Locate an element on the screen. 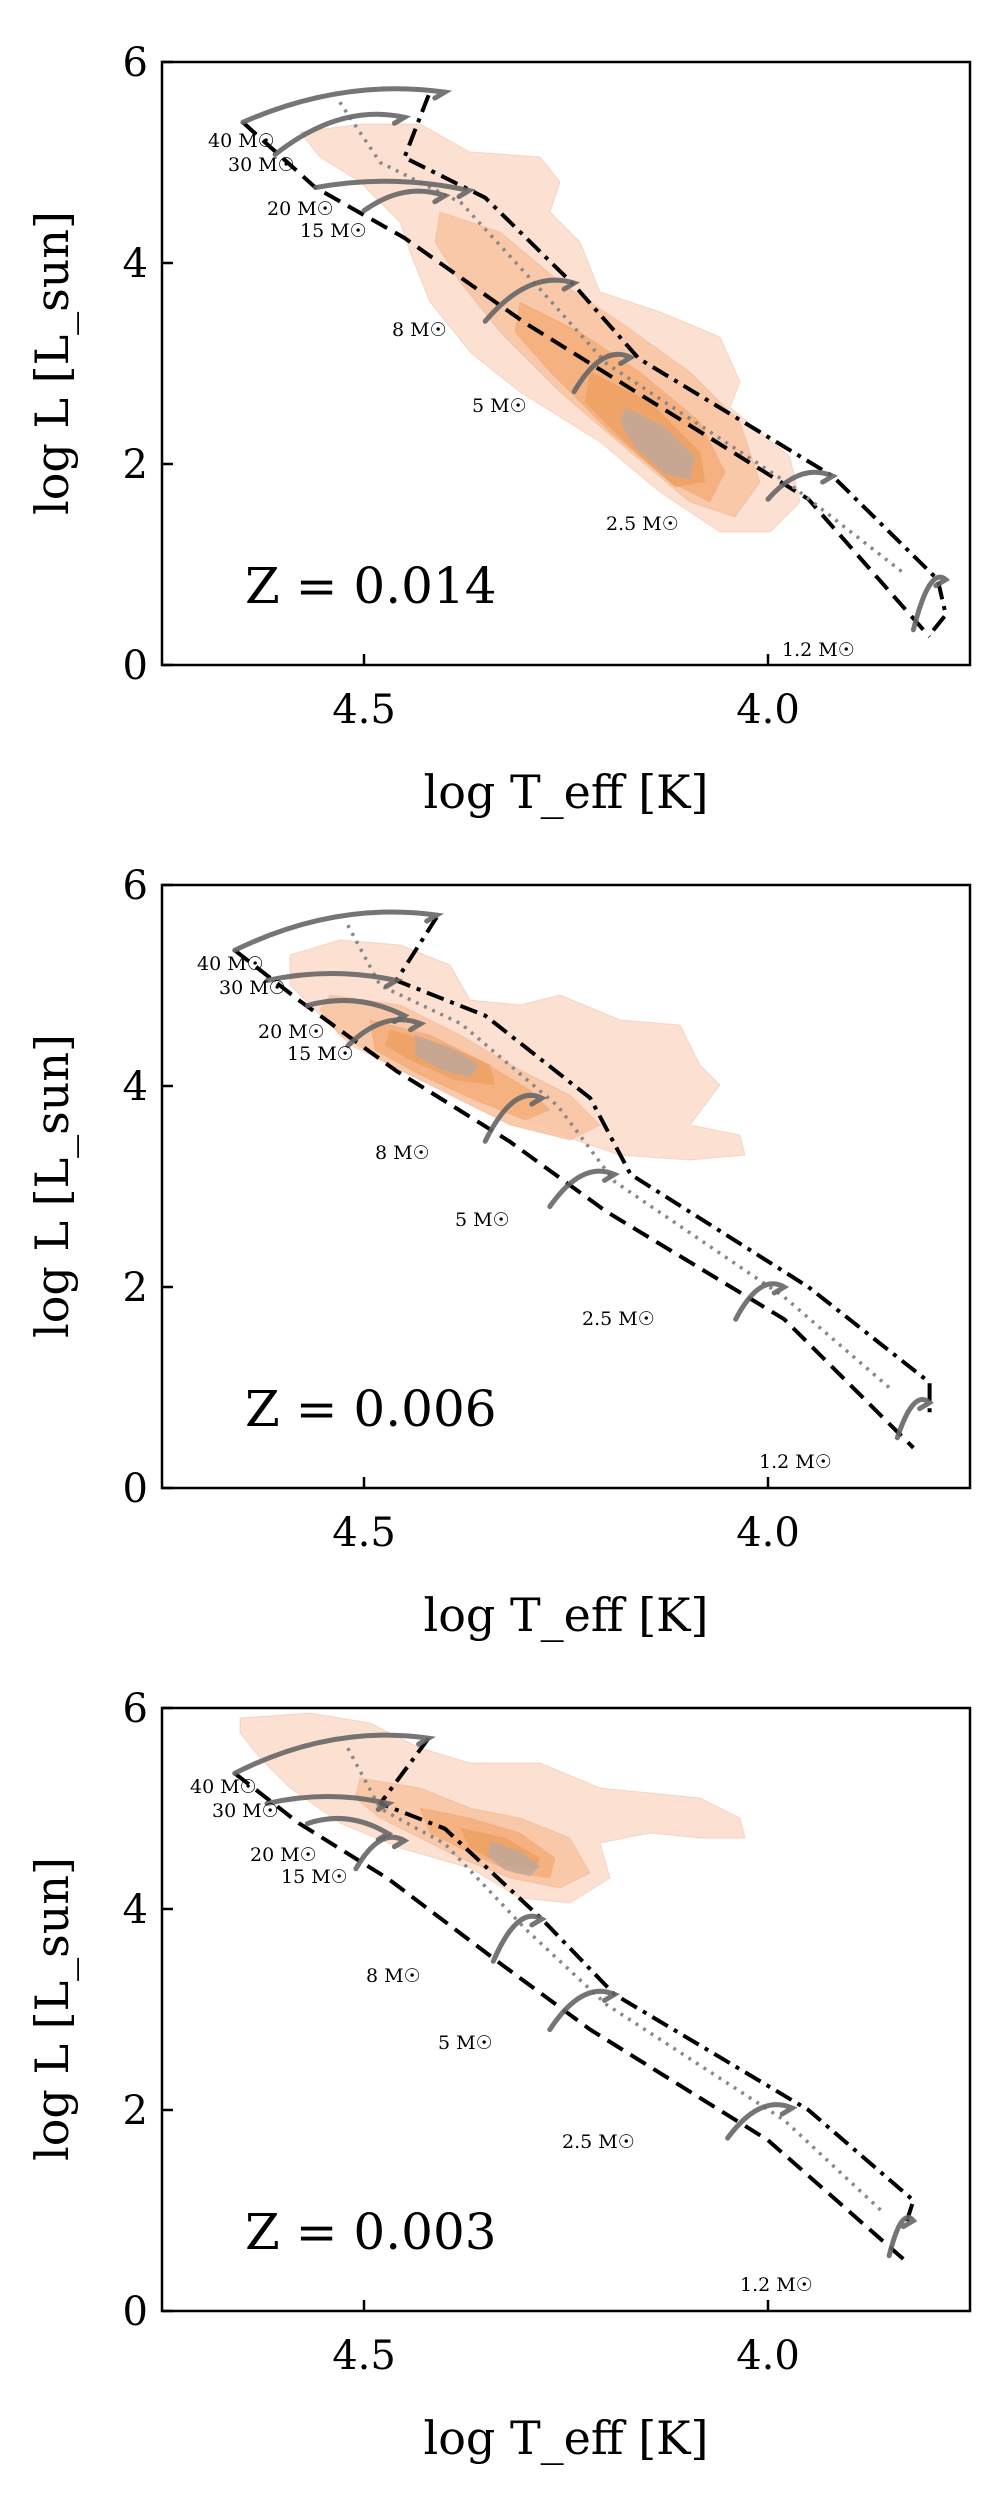  density-contours is located at coordinates (492, 1808).